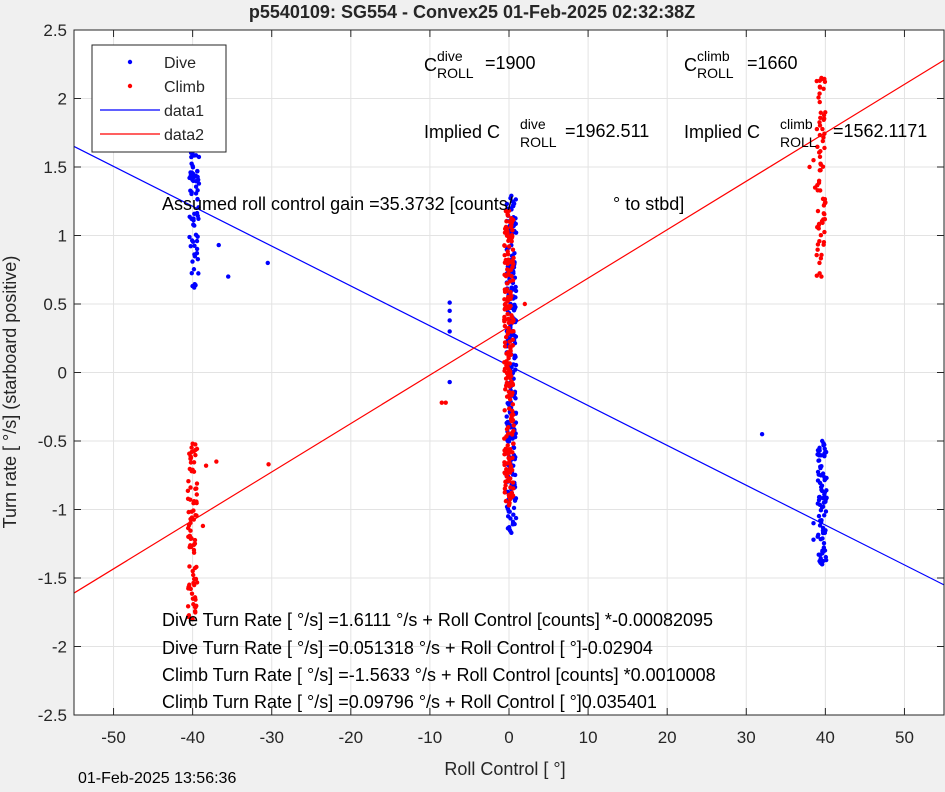 The width and height of the screenshot is (945, 792). I want to click on y-tick-label: 2.5, so click(55, 30).